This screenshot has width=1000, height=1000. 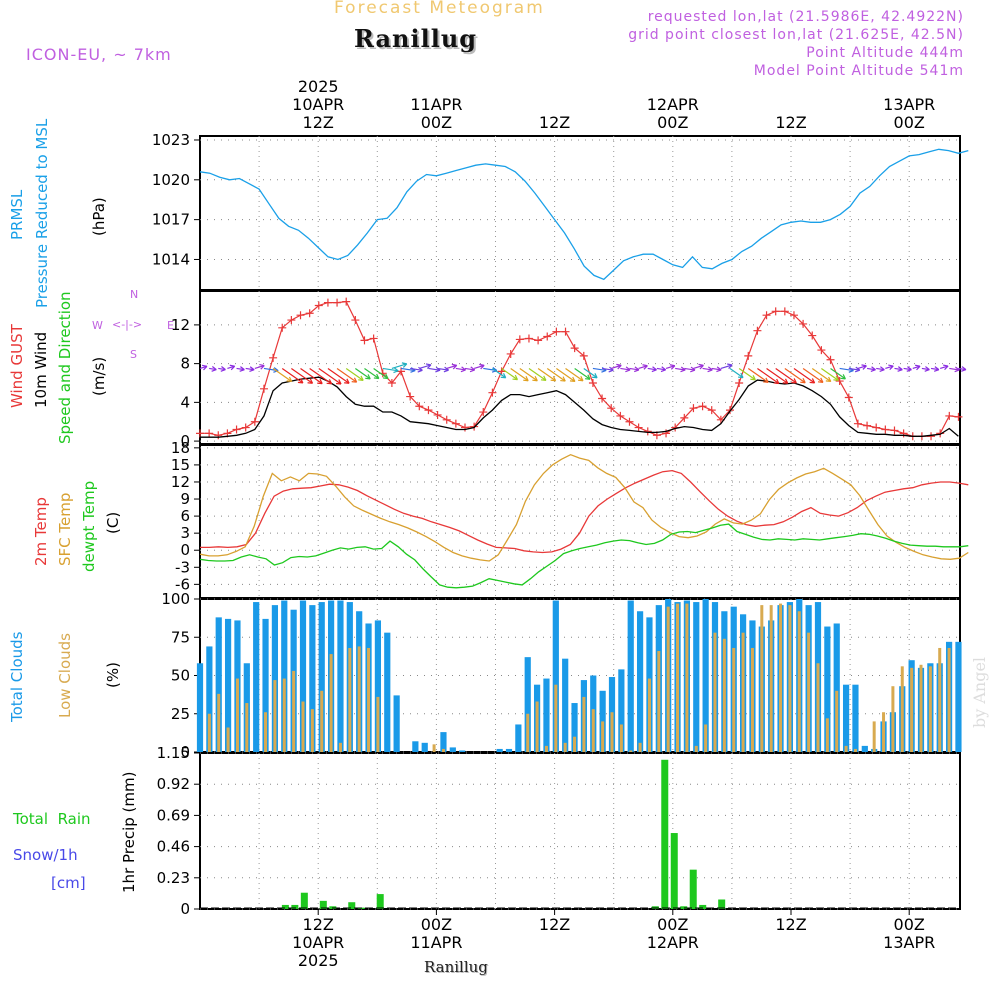 I want to click on faint-title: Forecast Meteogram, so click(x=439, y=9).